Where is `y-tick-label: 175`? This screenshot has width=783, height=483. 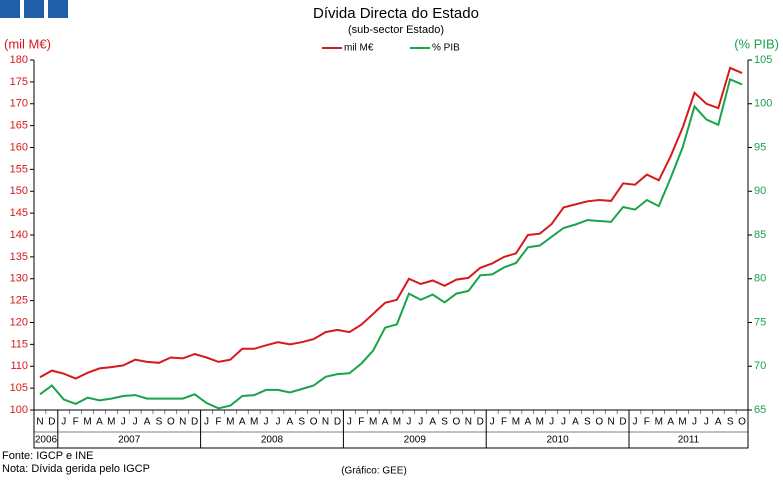 y-tick-label: 175 is located at coordinates (19, 82).